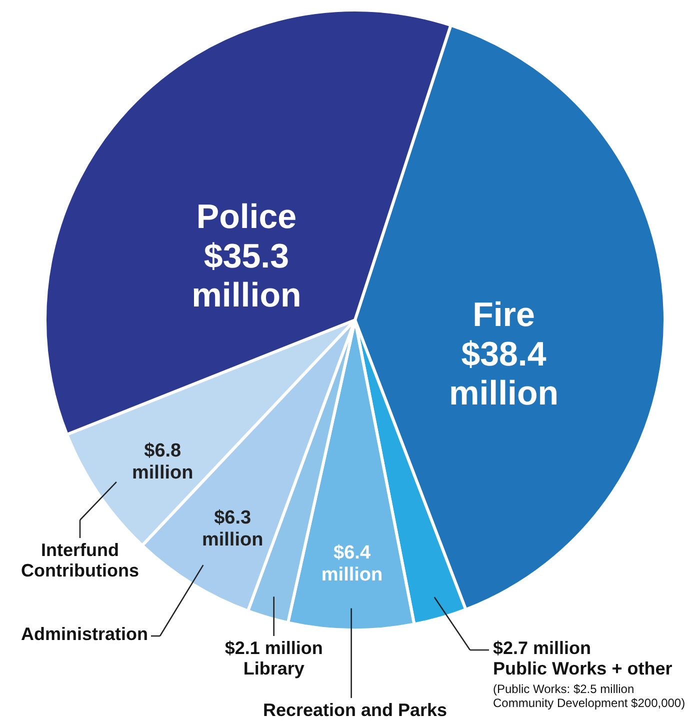  Describe the element at coordinates (247, 275) in the screenshot. I see `data-label: $35.3 million` at that location.